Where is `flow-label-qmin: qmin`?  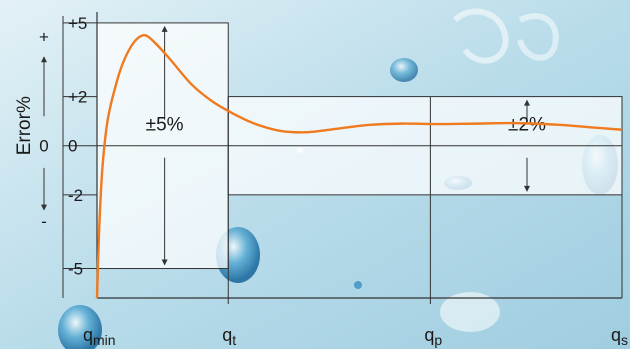 flow-label-qmin: qmin is located at coordinates (99, 336).